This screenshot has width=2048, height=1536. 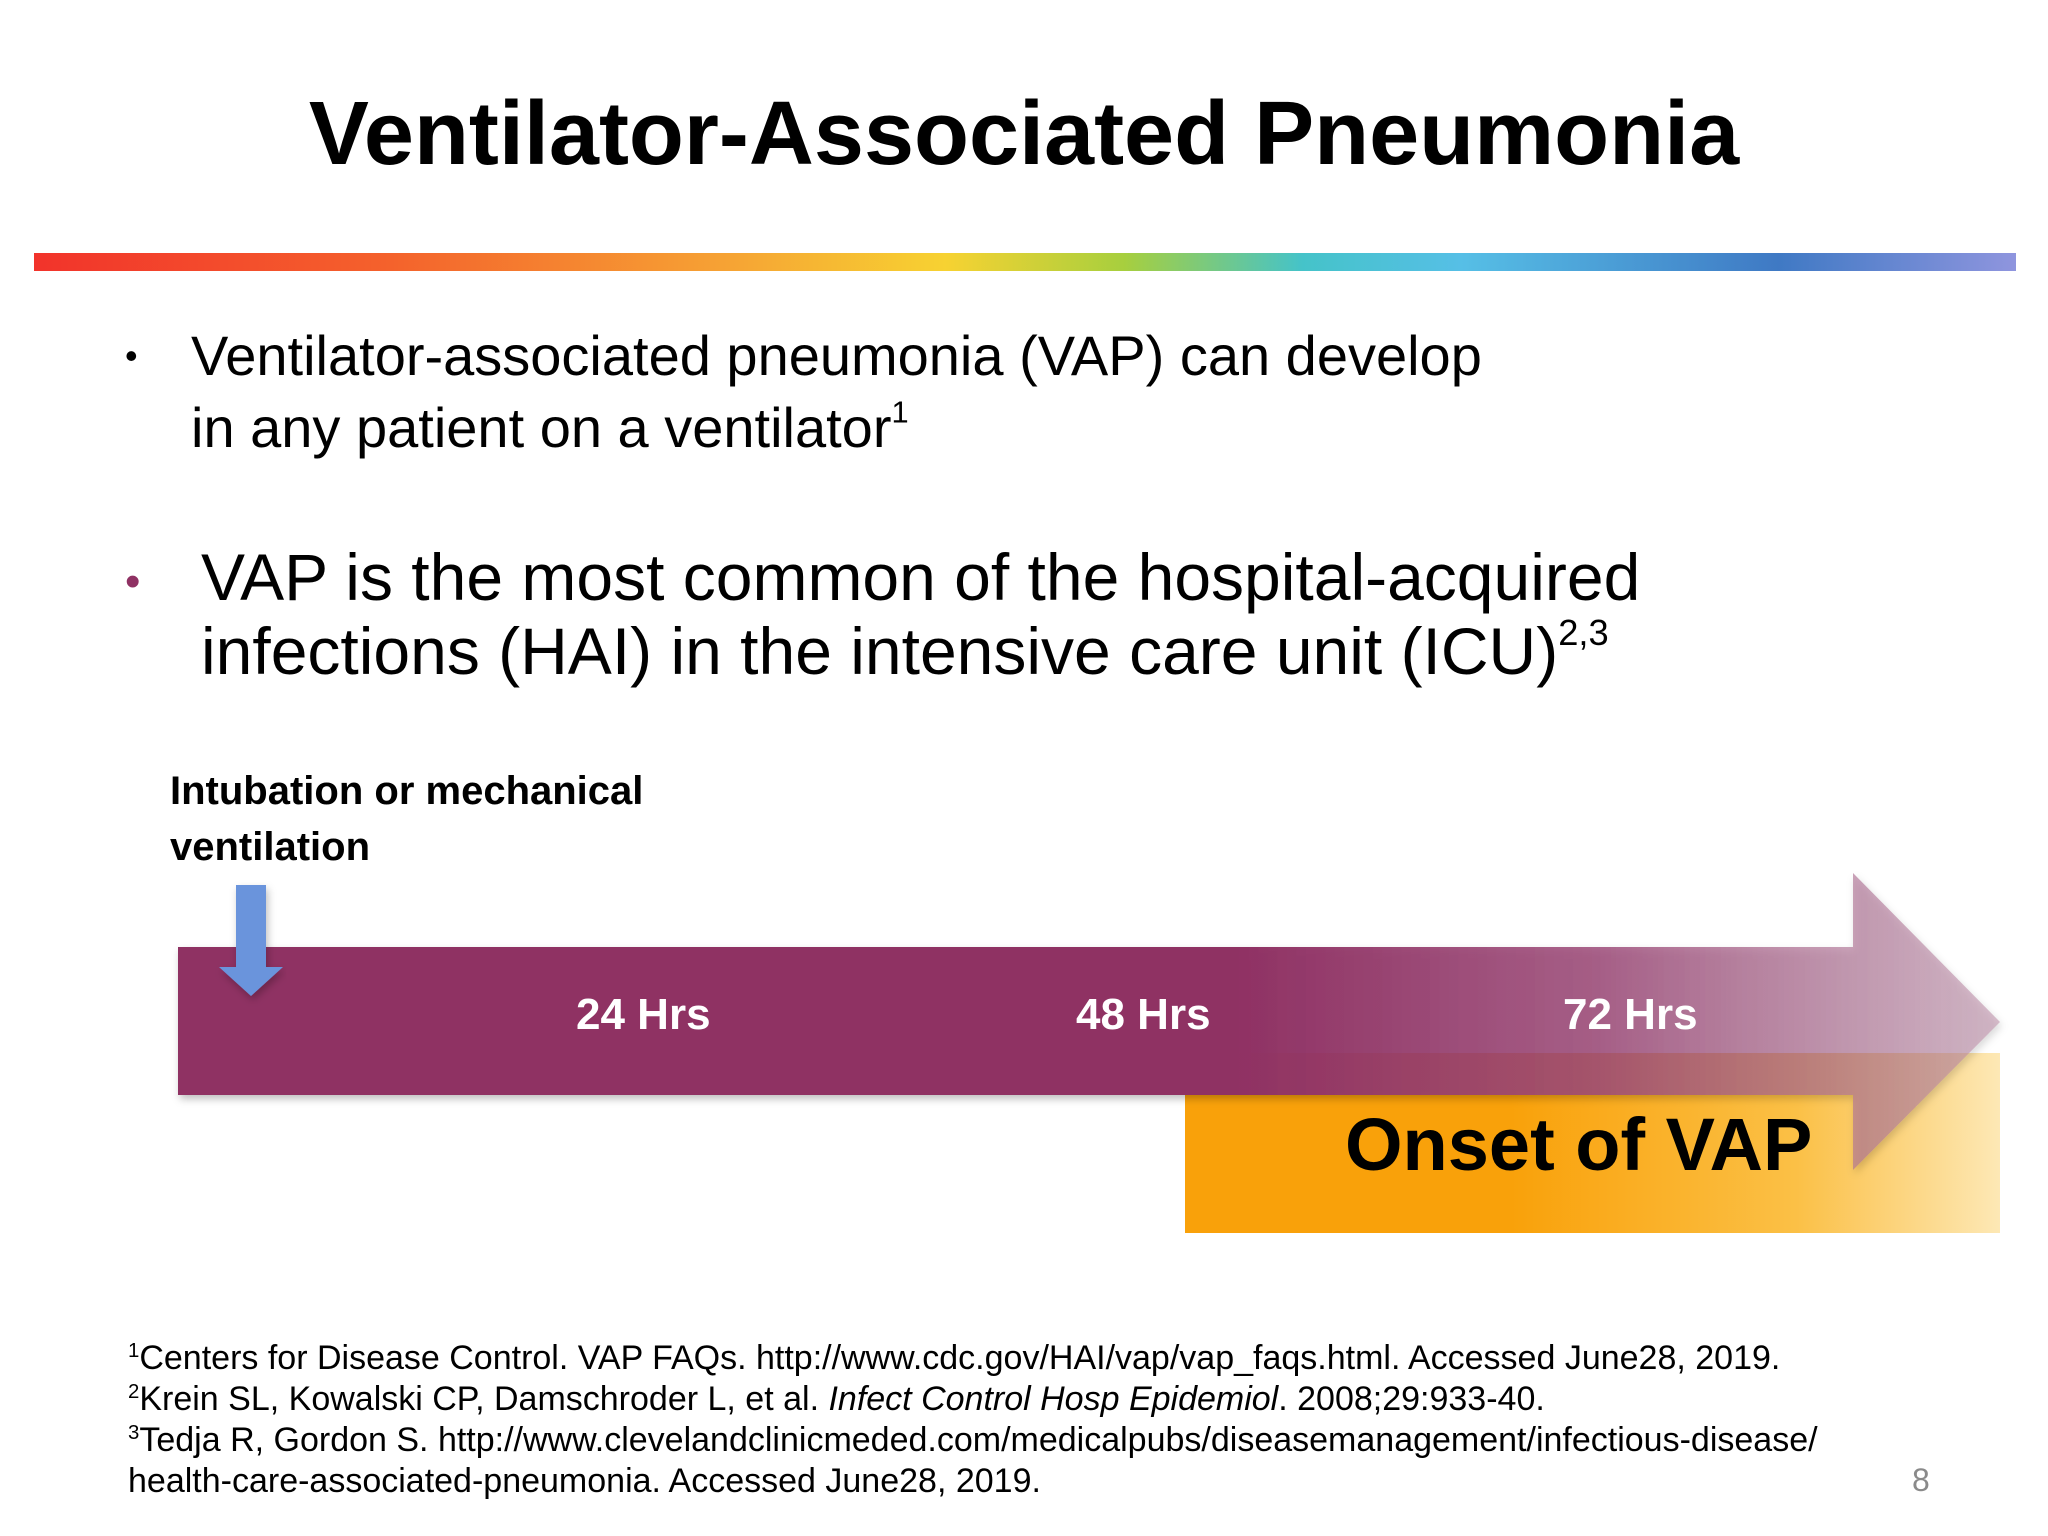 I want to click on reference-number: 2, so click(x=134, y=1391).